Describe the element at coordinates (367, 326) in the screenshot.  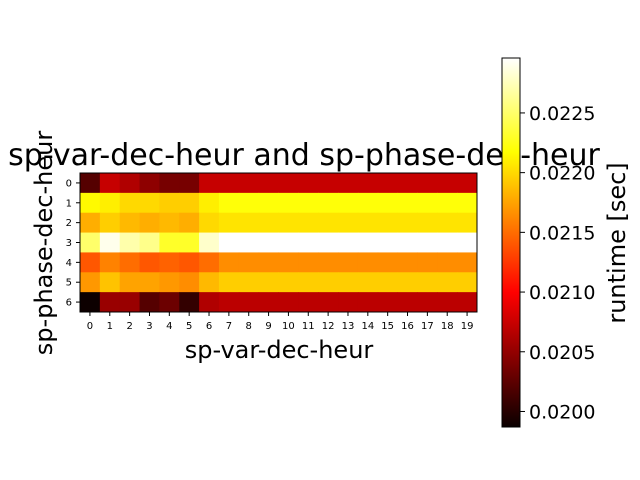
I see `x-tick-label: 14` at that location.